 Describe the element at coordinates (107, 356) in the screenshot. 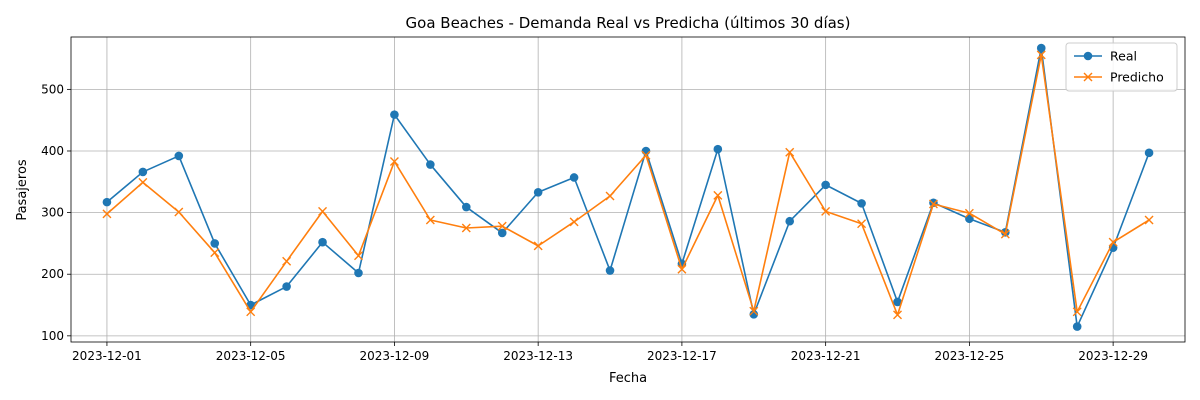

I see `x-tick-label: 2023-12-01` at that location.